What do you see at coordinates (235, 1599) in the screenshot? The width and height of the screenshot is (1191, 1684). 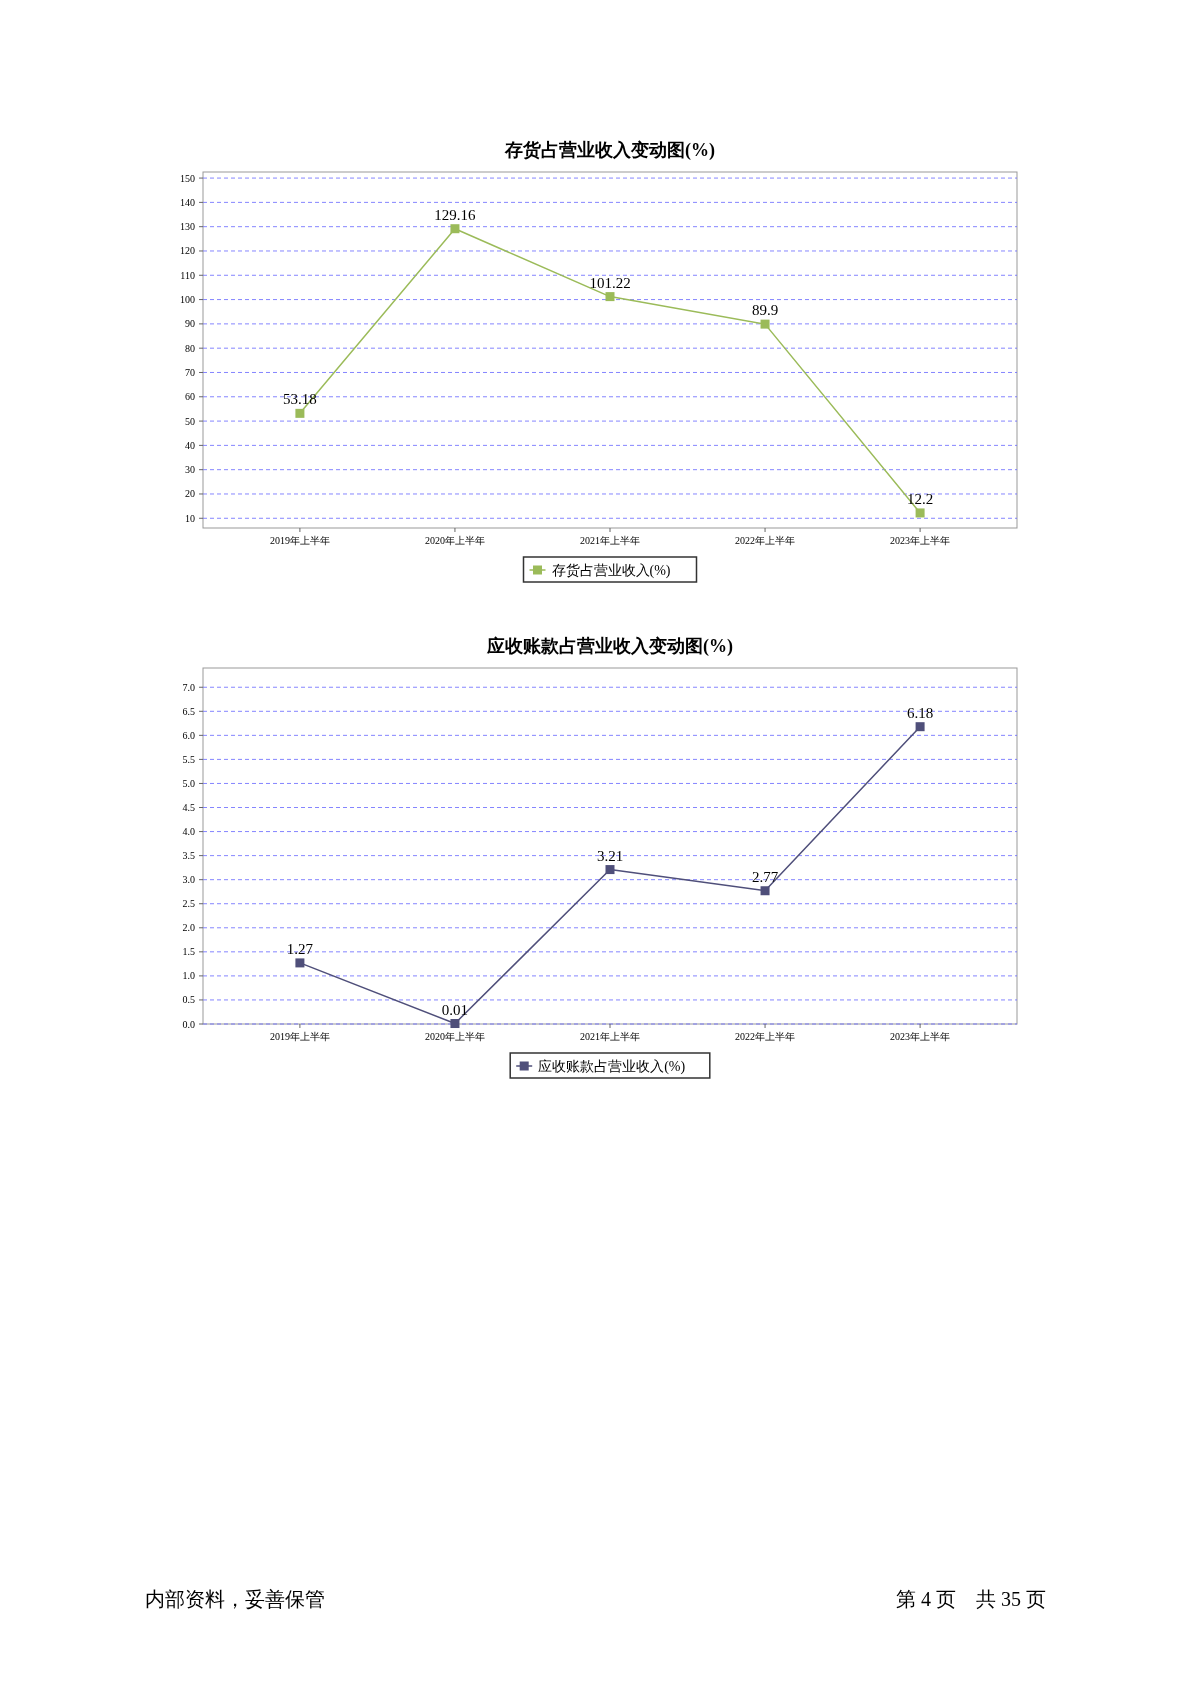 I see `text: 内部资料，妥善保管` at bounding box center [235, 1599].